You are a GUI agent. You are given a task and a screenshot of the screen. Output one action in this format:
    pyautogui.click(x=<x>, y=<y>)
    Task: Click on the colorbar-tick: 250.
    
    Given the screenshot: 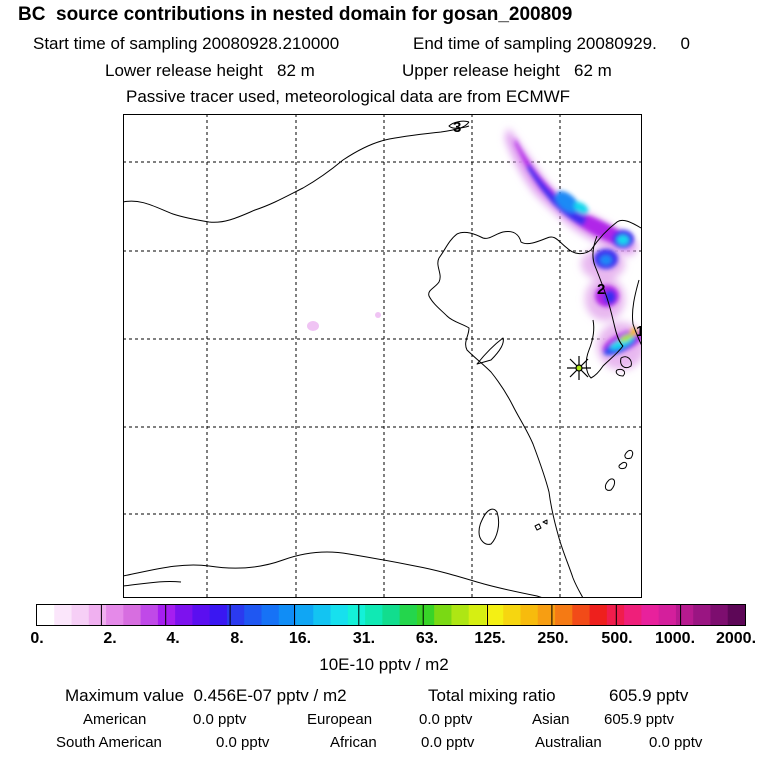 What is the action you would take?
    pyautogui.click(x=553, y=638)
    